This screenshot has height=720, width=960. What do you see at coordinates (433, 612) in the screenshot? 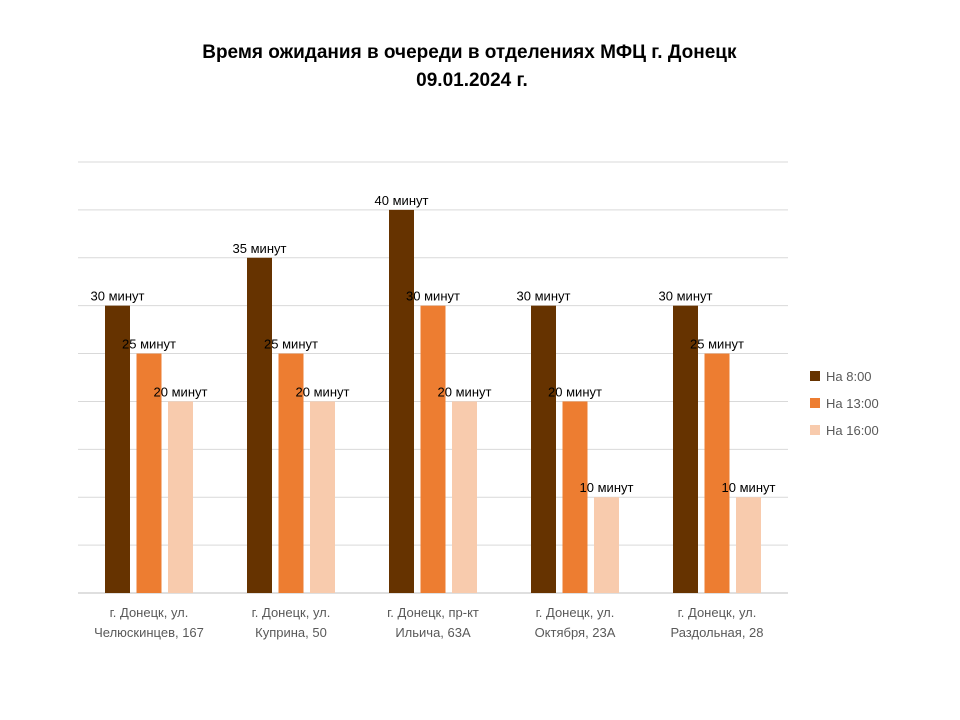
I see `category-label-line: г. Донецк, пр-кт` at bounding box center [433, 612].